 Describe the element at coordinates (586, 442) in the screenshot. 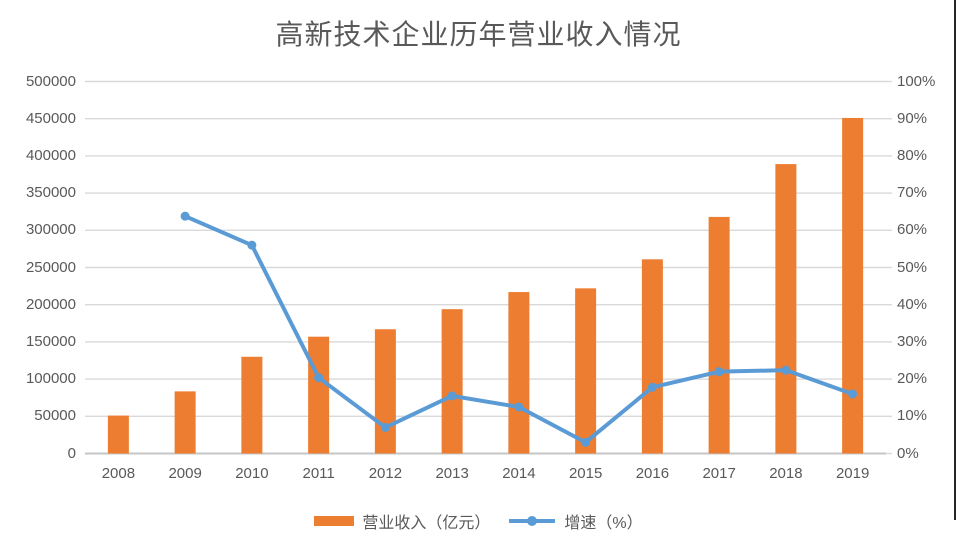

I see `growth-marker-2015` at that location.